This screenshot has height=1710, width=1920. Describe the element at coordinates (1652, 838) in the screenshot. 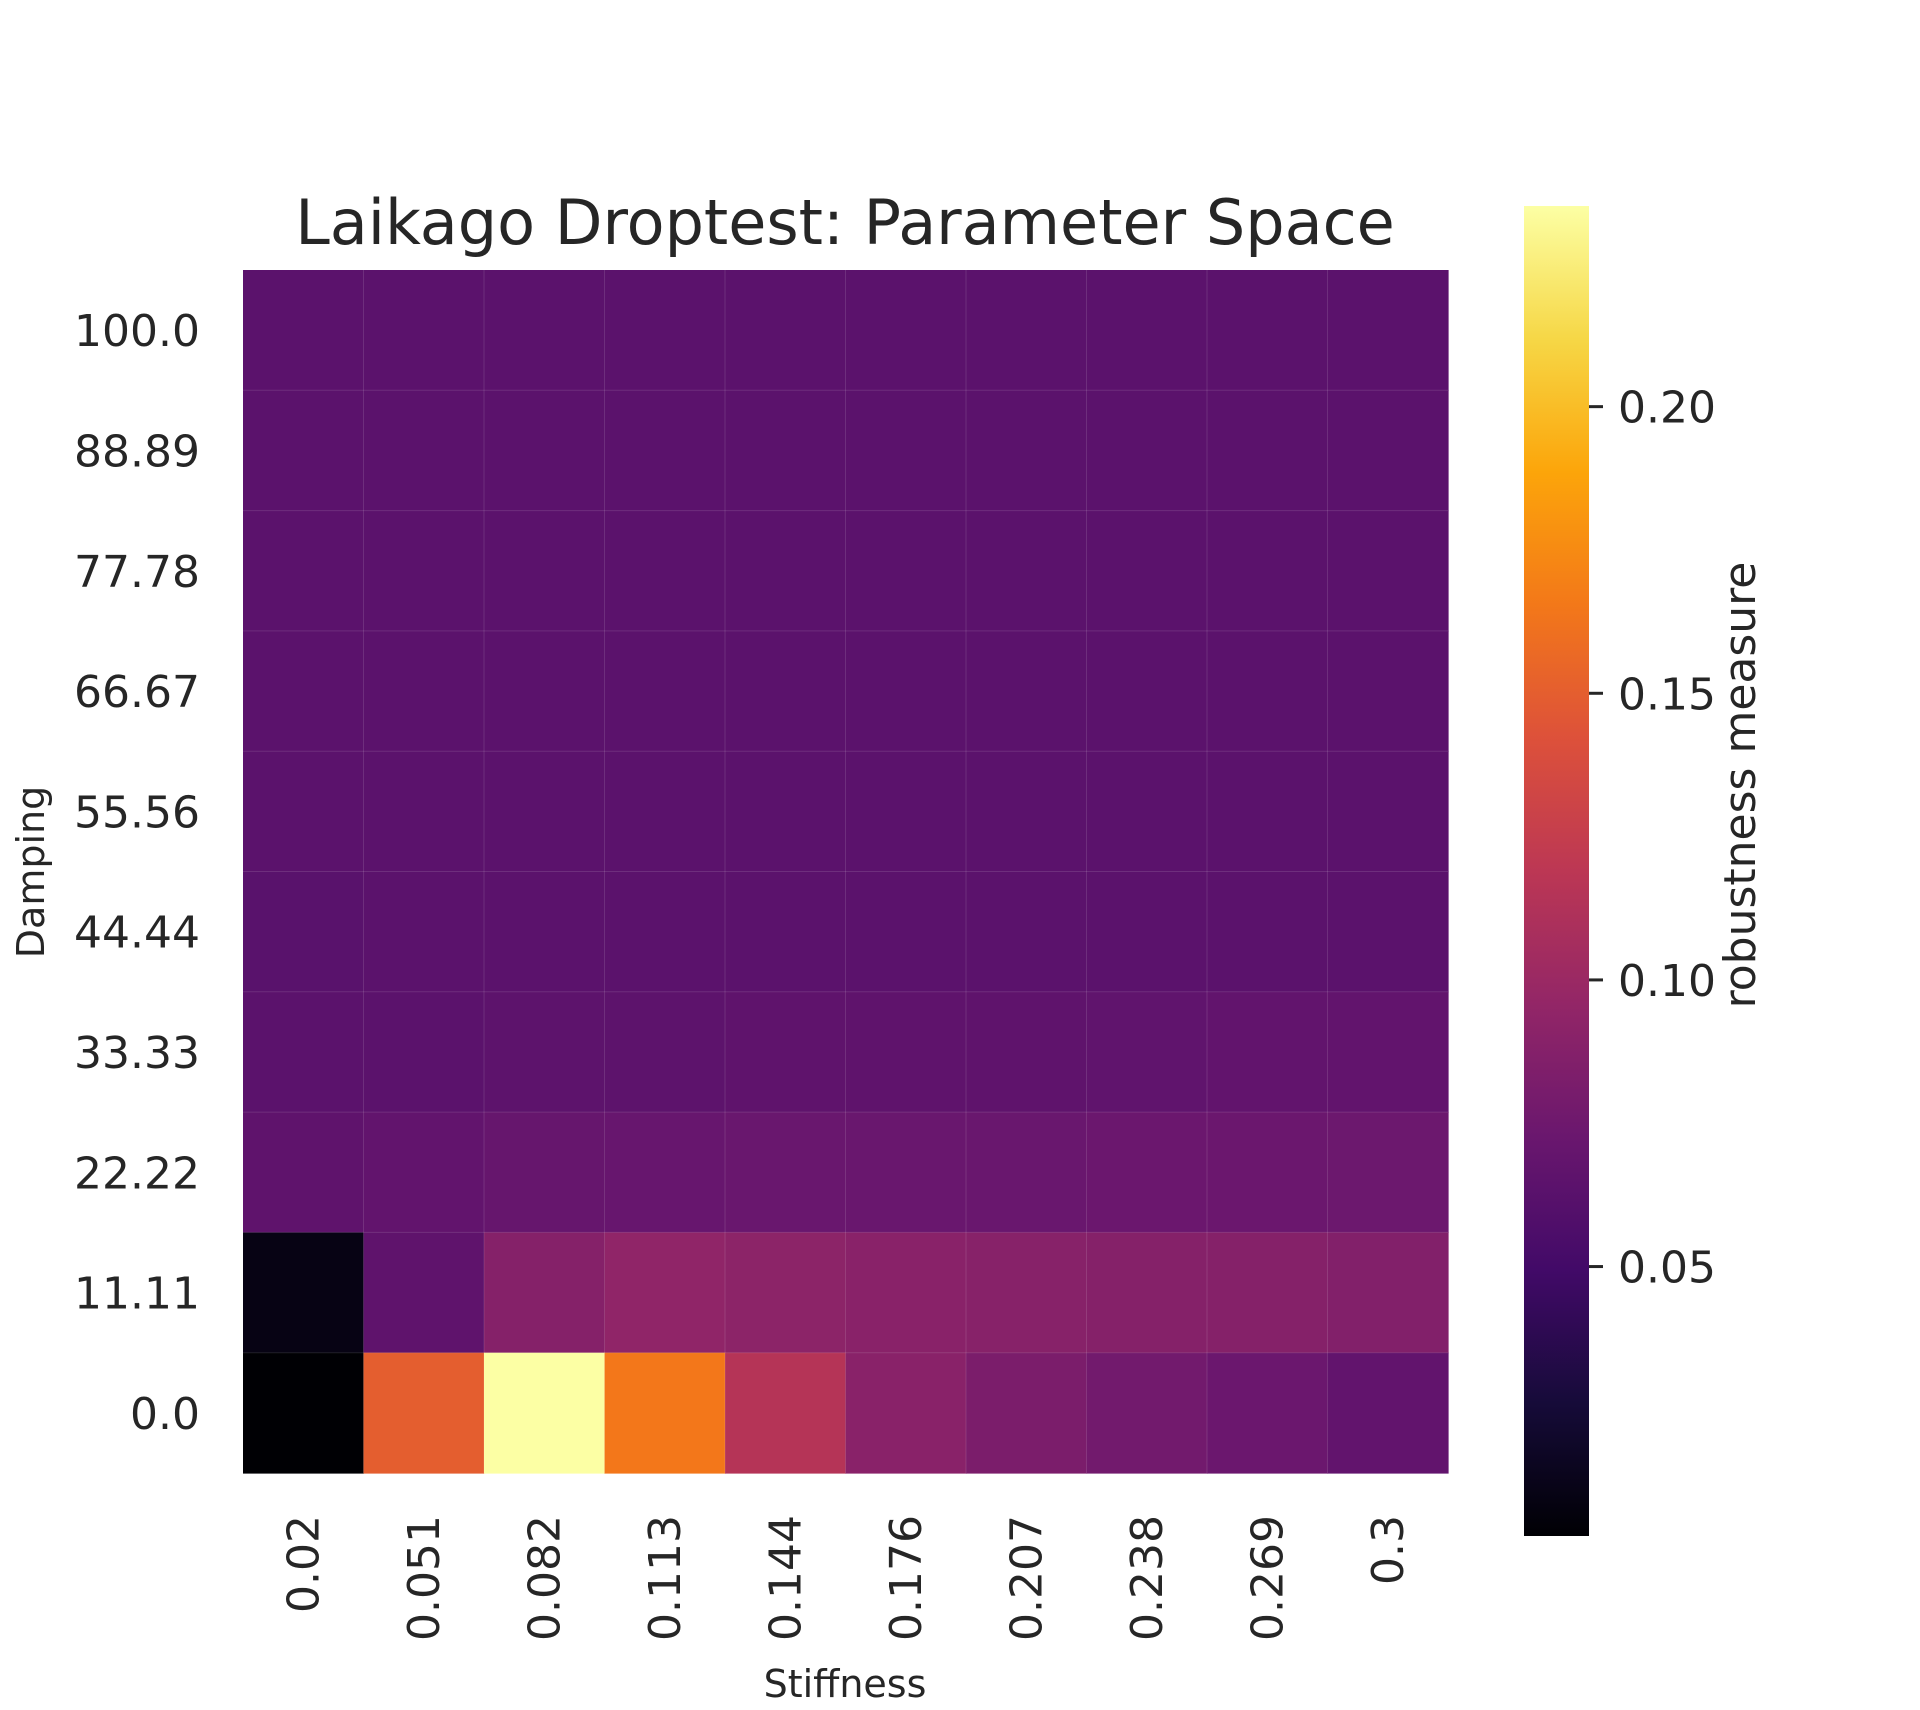

I see `colorbar-ticks: 0.05 0.10 0.15 0.20` at that location.